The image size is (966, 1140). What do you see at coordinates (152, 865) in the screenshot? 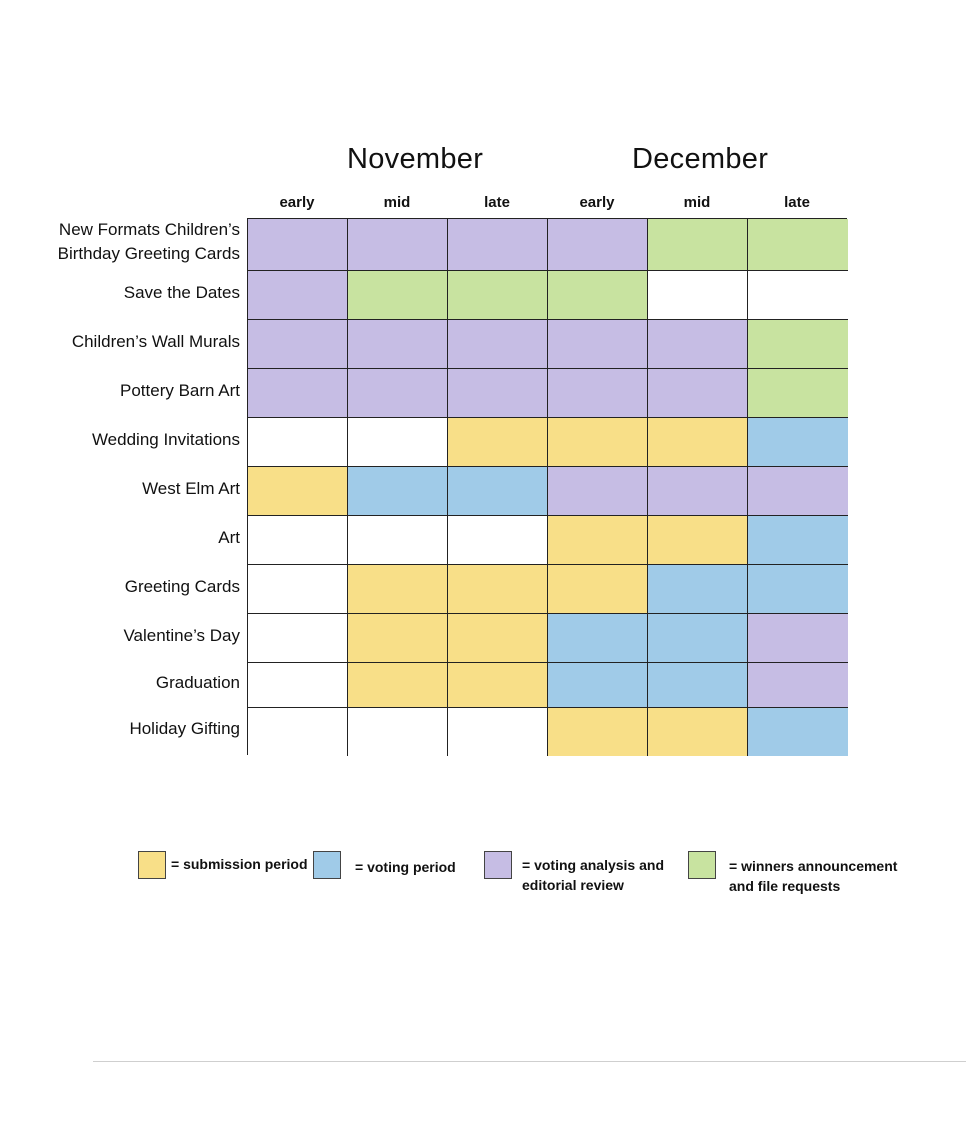
I see `legend-swatch-submission` at bounding box center [152, 865].